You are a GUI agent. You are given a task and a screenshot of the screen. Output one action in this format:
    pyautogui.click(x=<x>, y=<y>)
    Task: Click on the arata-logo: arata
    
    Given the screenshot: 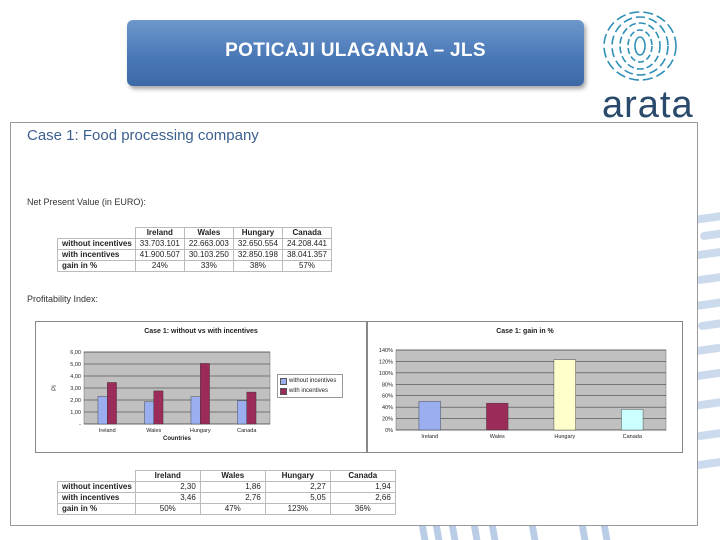 What is the action you would take?
    pyautogui.click(x=655, y=66)
    